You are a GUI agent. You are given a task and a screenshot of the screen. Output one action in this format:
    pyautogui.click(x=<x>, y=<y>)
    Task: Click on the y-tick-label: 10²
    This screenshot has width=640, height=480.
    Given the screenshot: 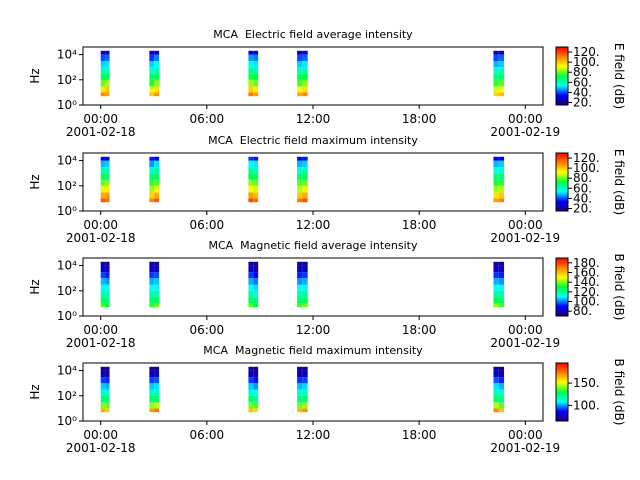 What is the action you would take?
    pyautogui.click(x=67, y=396)
    